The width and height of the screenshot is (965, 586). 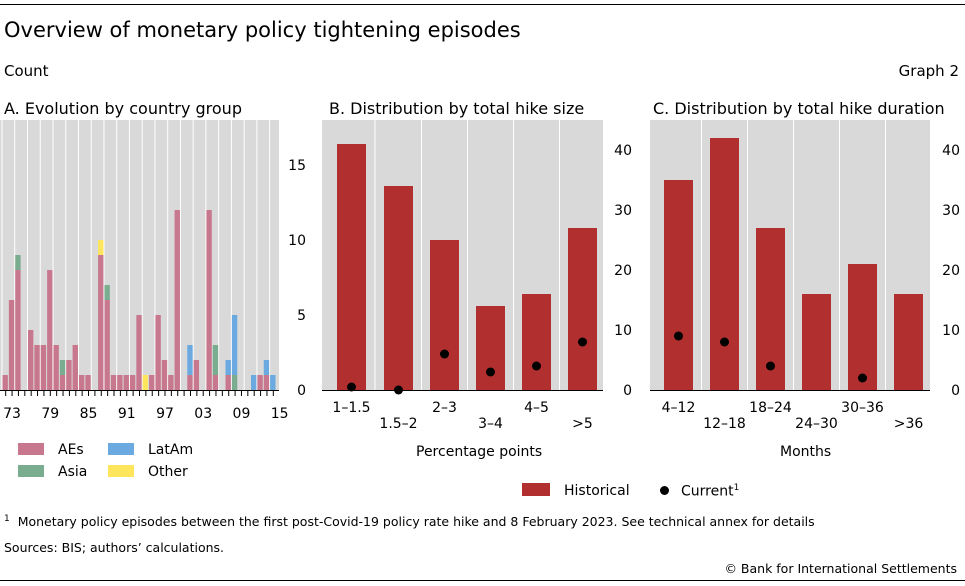 What do you see at coordinates (490, 424) in the screenshot?
I see `panel-b-xtick-label: 3–4` at bounding box center [490, 424].